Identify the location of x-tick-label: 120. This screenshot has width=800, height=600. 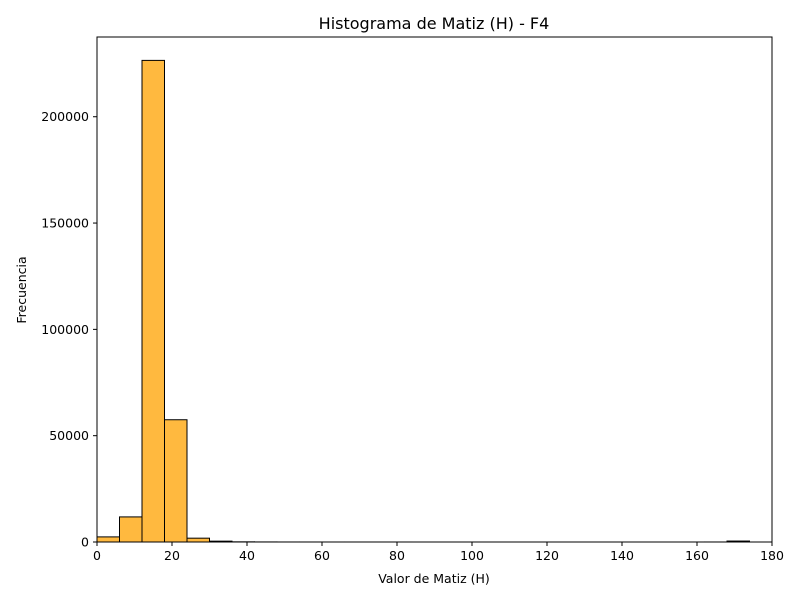
(547, 555).